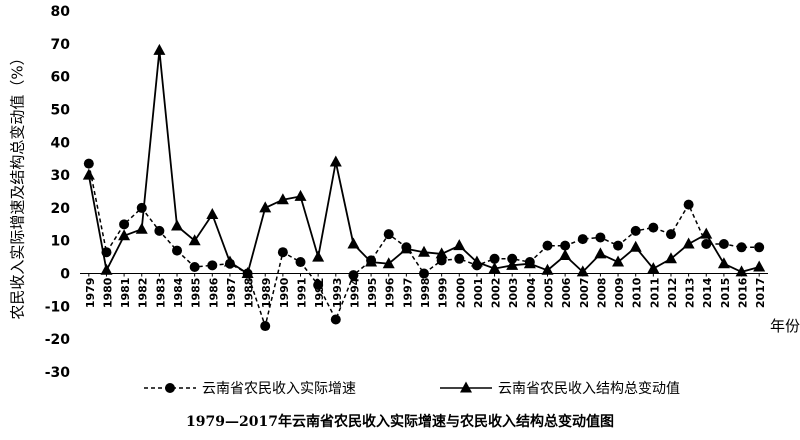 This screenshot has width=800, height=440. I want to click on x-tick-label: 2000, so click(460, 292).